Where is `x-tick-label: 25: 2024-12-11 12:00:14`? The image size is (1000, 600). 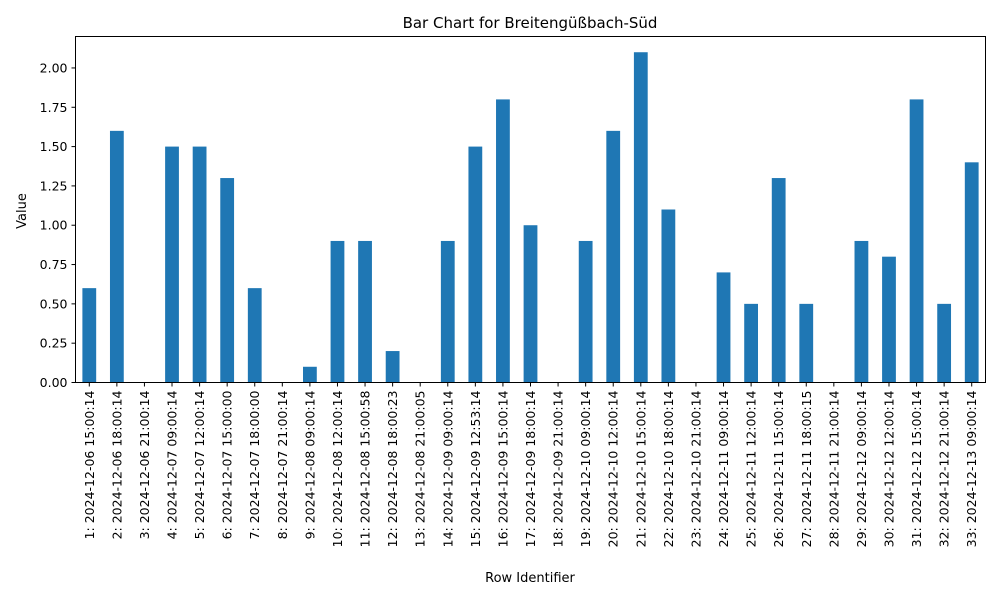
x-tick-label: 25: 2024-12-11 12:00:14 is located at coordinates (751, 468).